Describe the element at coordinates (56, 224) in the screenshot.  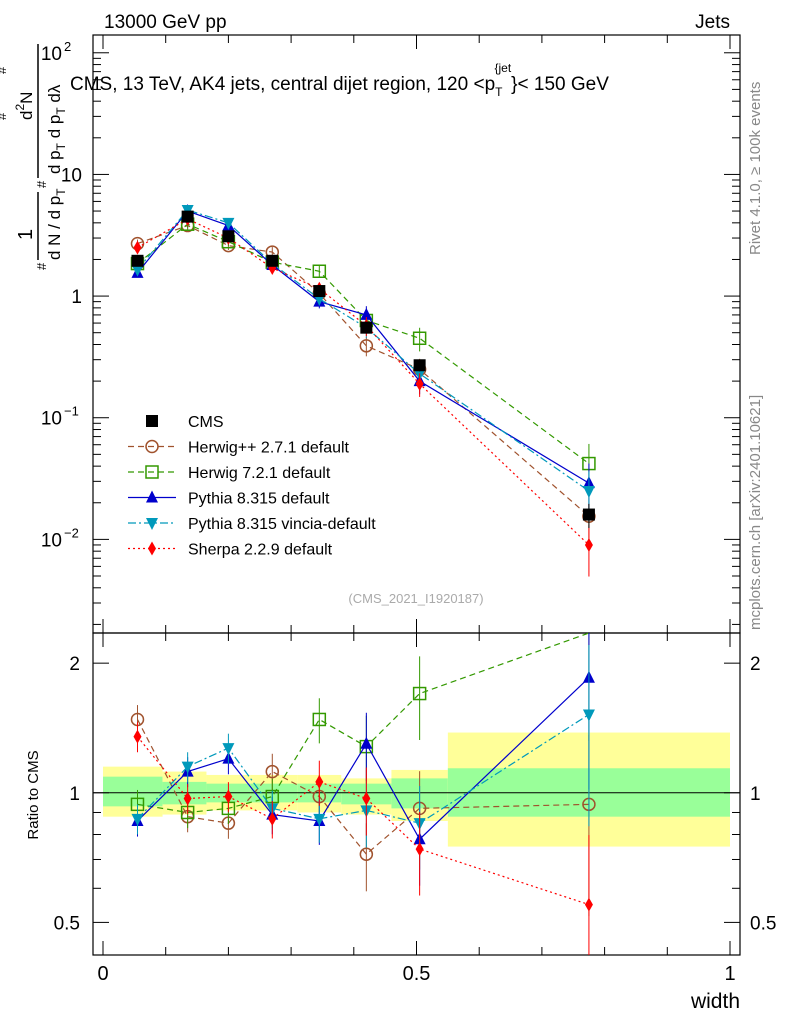
I see `svg-text: d N / d pT` at that location.